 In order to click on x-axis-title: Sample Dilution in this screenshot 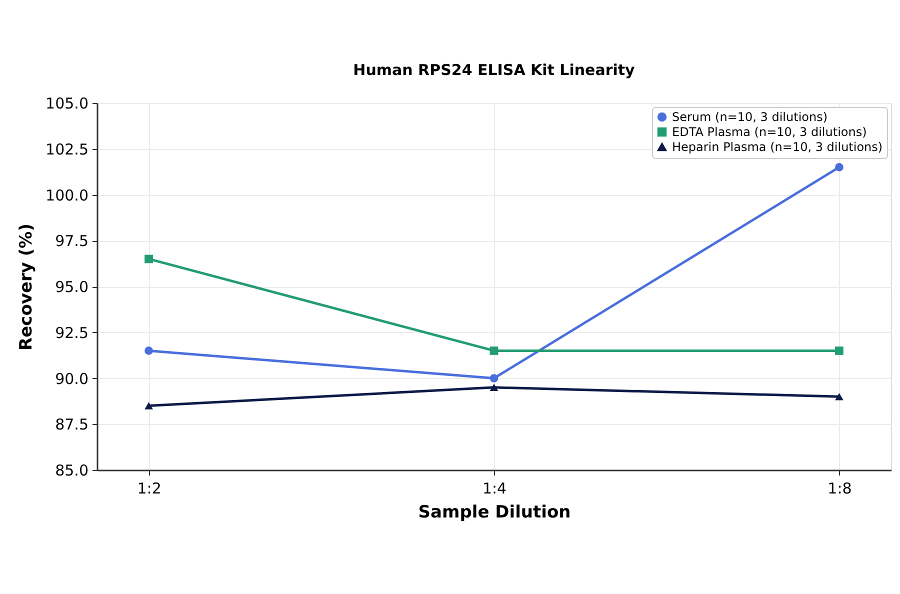, I will do `click(494, 512)`.